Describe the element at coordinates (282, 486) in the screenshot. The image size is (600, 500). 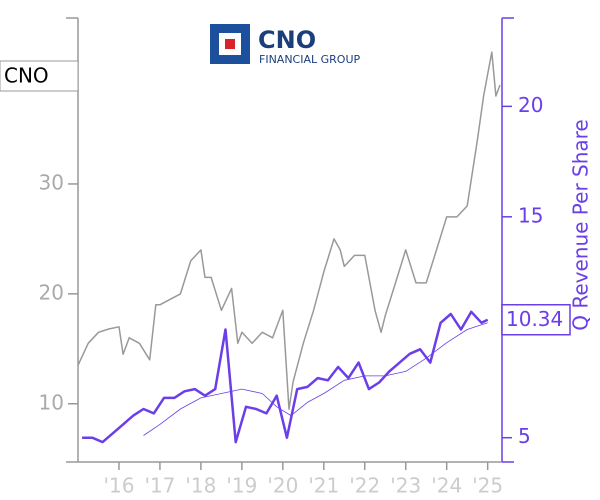
I see `x-tick-label: '20` at that location.